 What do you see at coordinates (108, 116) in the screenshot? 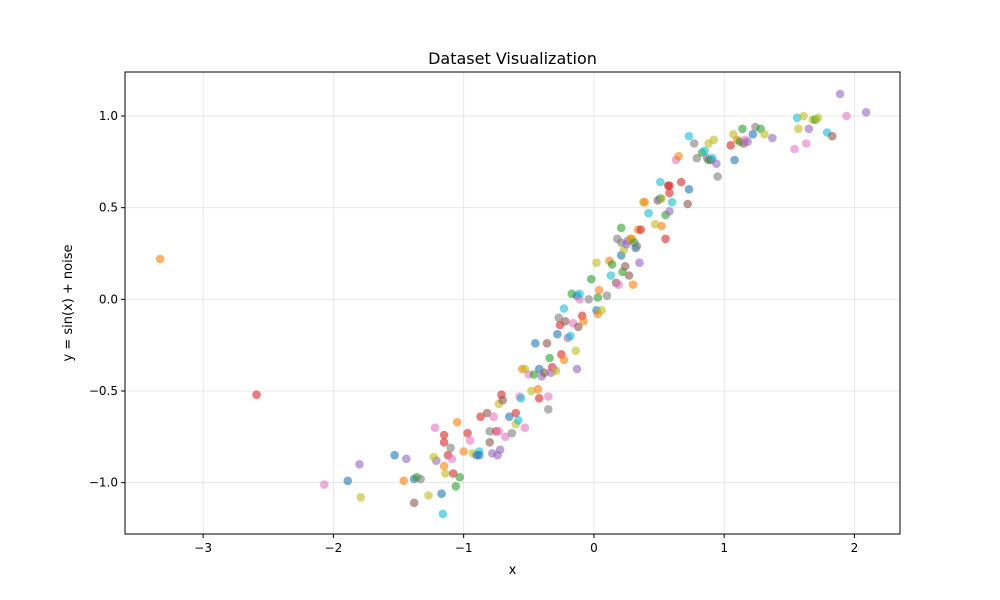
I see `y-tick-label: 1.0` at bounding box center [108, 116].